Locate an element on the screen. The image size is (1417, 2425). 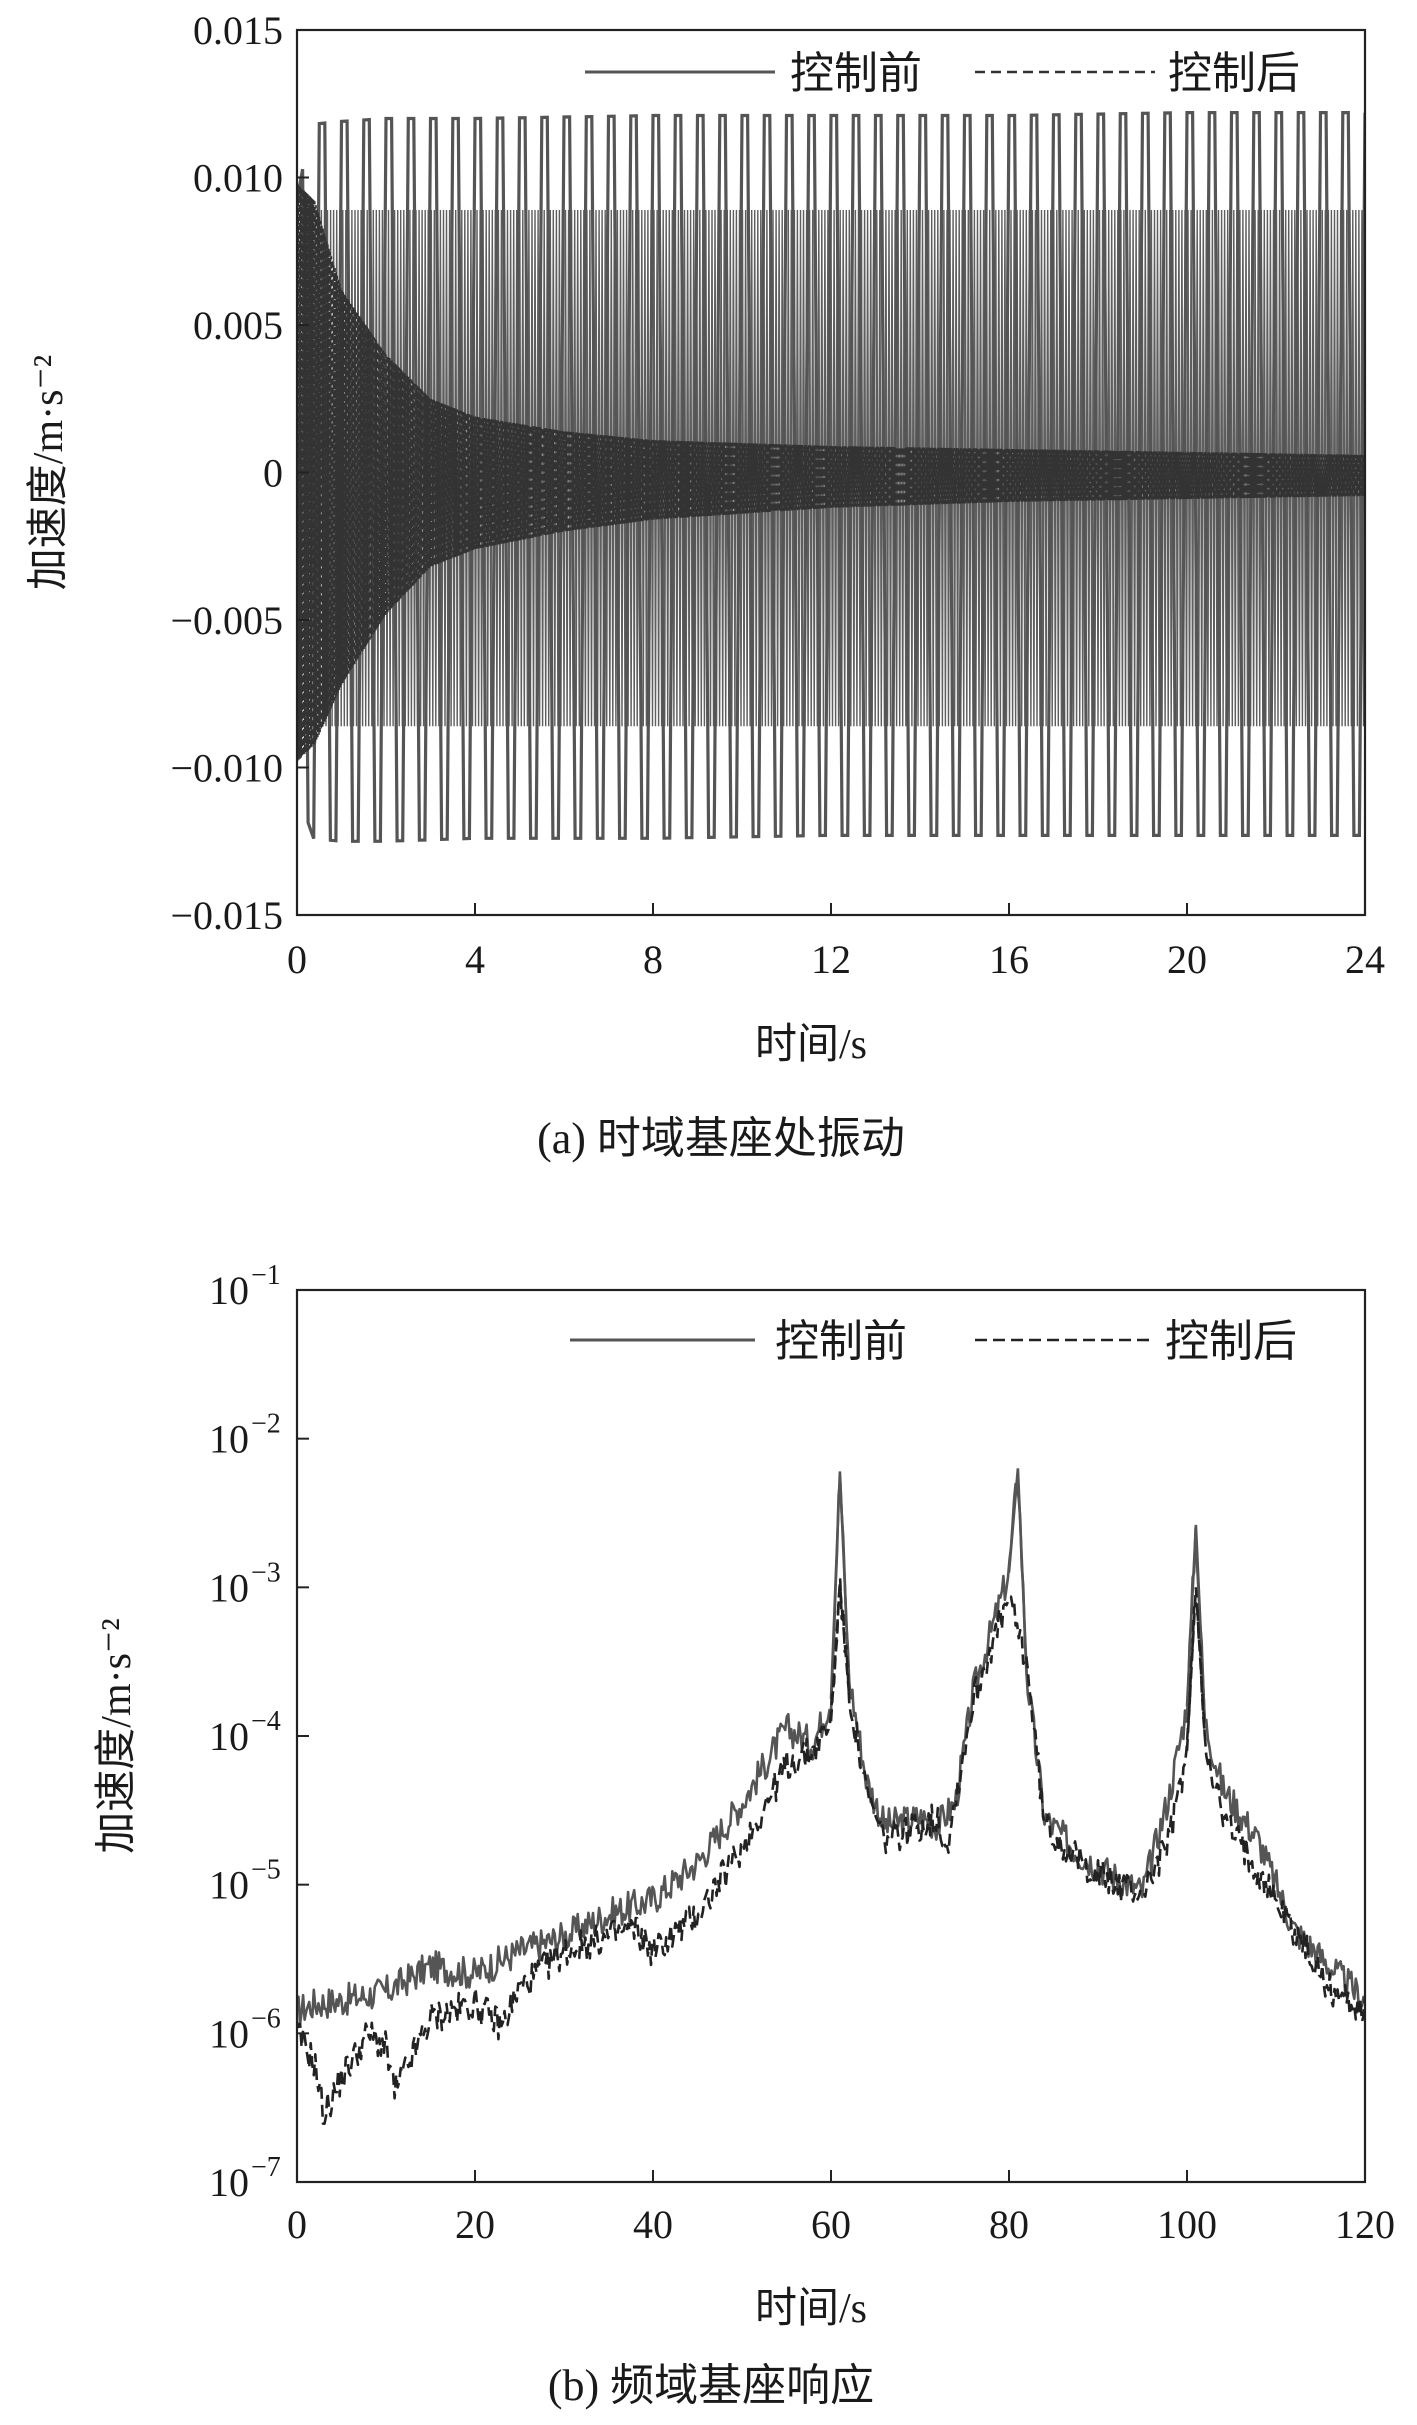
y-tick-label: 0.010 is located at coordinates (238, 178).